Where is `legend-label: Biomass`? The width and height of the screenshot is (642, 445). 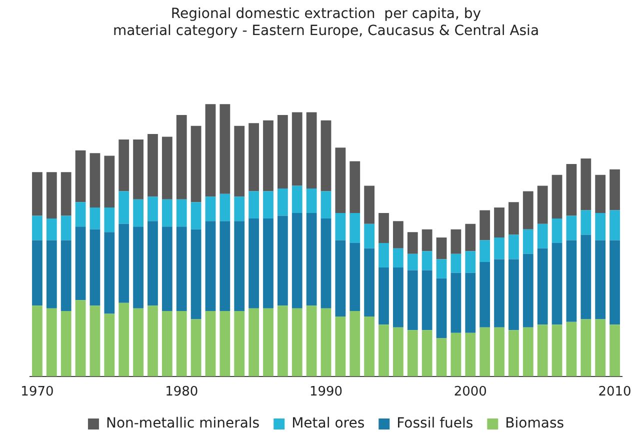
legend-label: Biomass is located at coordinates (534, 424).